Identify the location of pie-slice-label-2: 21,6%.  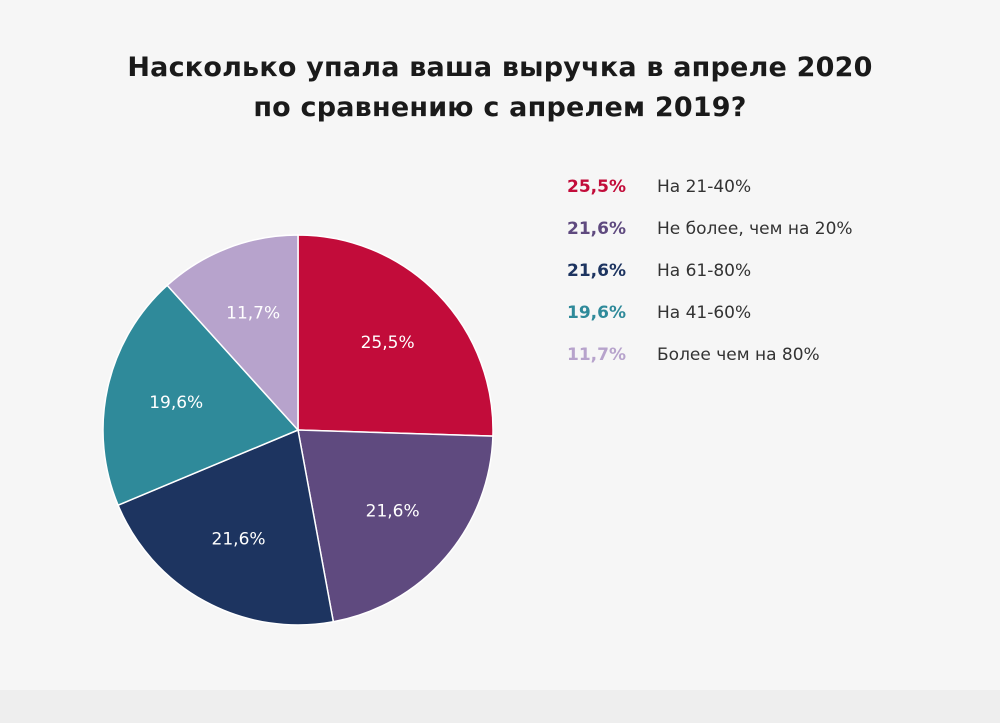
(393, 511).